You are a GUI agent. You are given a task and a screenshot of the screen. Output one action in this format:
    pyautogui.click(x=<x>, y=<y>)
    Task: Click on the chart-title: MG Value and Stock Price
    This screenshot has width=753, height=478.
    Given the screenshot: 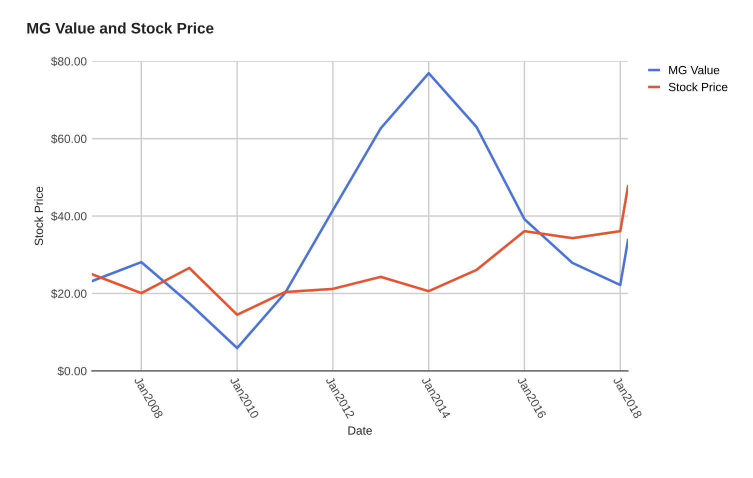 What is the action you would take?
    pyautogui.click(x=120, y=28)
    